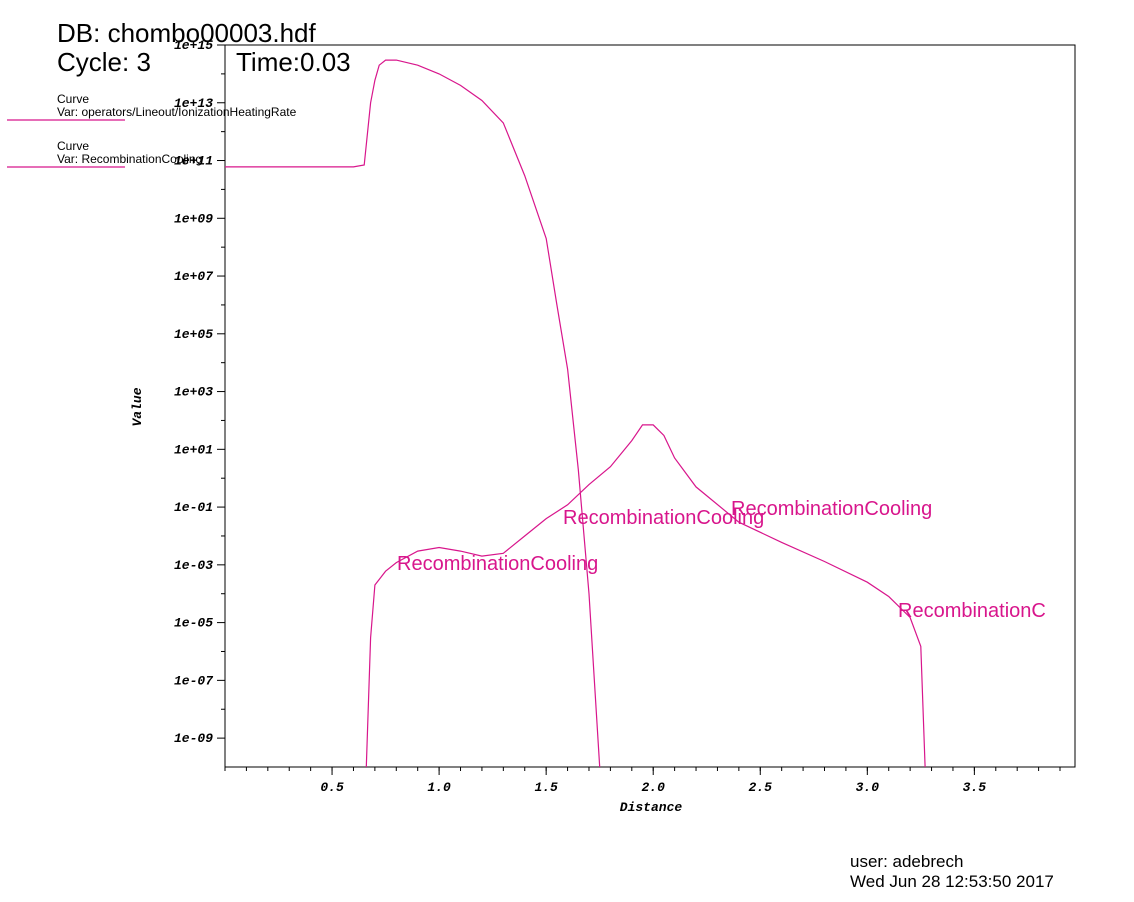  What do you see at coordinates (193, 334) in the screenshot?
I see `y-tick-label: 1e+05` at bounding box center [193, 334].